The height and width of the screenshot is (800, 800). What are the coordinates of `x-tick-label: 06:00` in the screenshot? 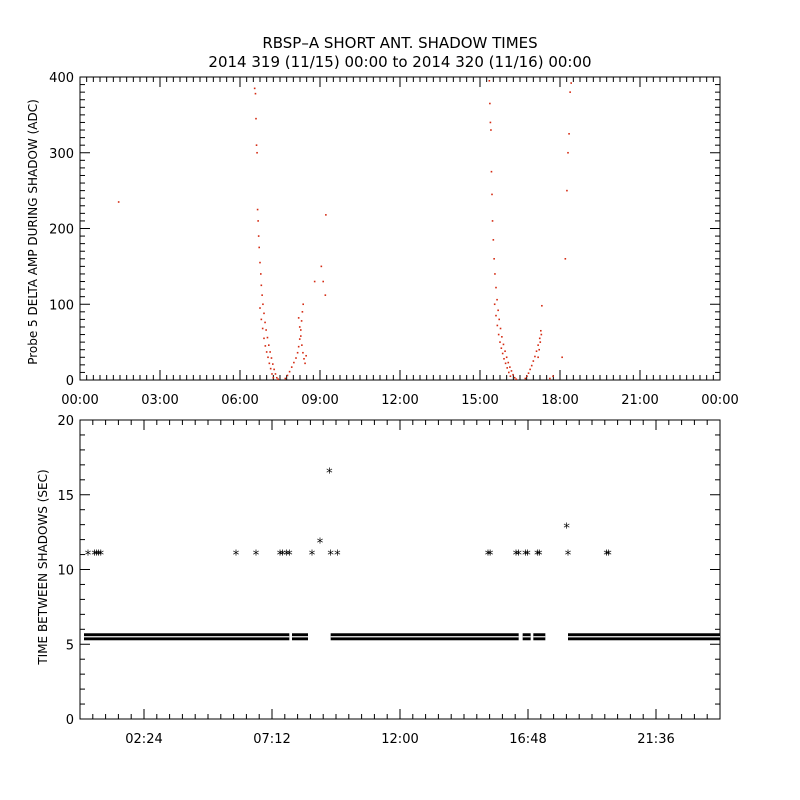 It's located at (239, 400).